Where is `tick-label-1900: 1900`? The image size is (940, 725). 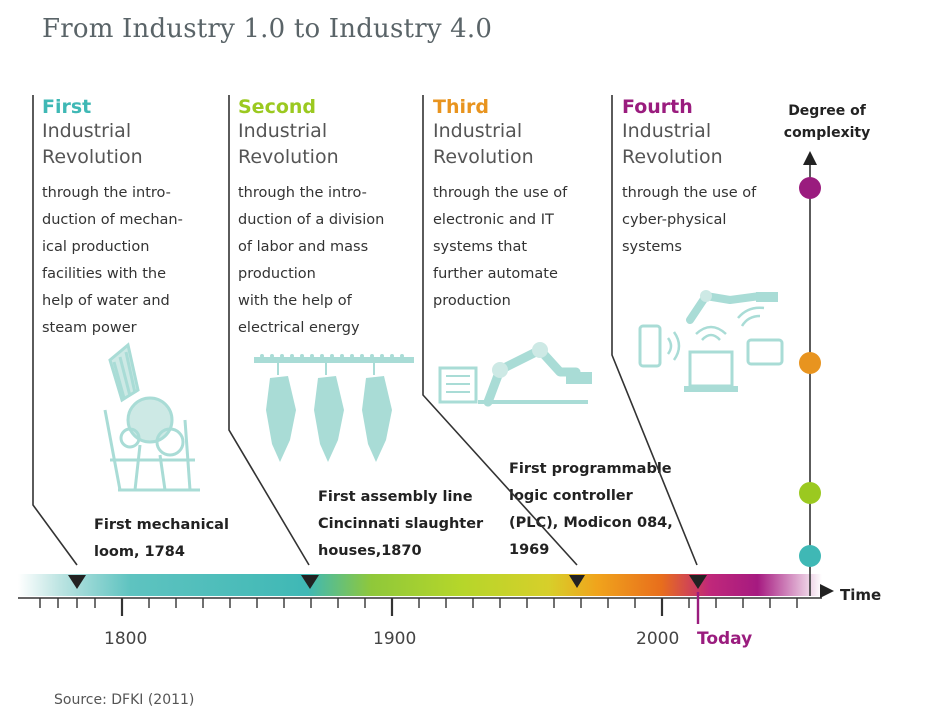
tick-label-1900: 1900 is located at coordinates (394, 639).